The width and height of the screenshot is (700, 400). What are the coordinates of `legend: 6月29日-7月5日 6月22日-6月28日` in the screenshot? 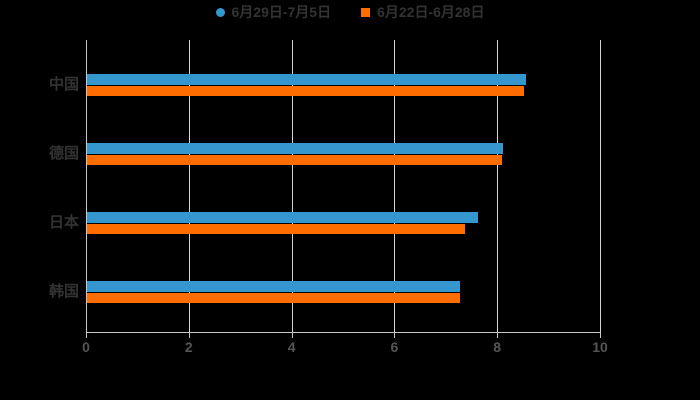 It's located at (350, 12).